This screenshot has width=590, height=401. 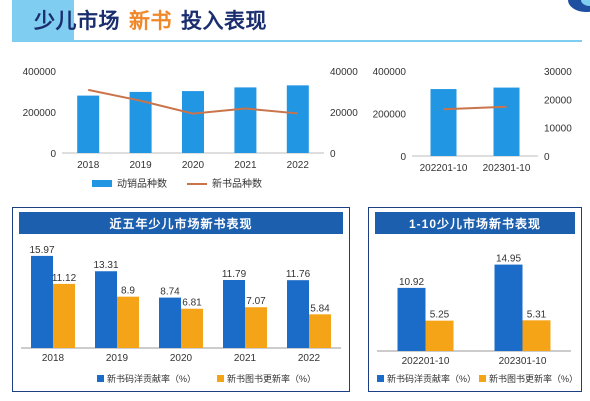 I want to click on y-right-tick-label: 40000, so click(x=344, y=72).